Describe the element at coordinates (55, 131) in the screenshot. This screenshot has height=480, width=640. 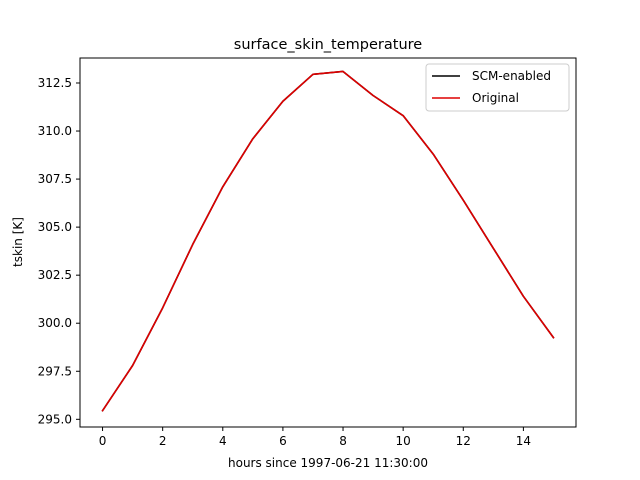
I see `y-tick-label: 310.0` at that location.